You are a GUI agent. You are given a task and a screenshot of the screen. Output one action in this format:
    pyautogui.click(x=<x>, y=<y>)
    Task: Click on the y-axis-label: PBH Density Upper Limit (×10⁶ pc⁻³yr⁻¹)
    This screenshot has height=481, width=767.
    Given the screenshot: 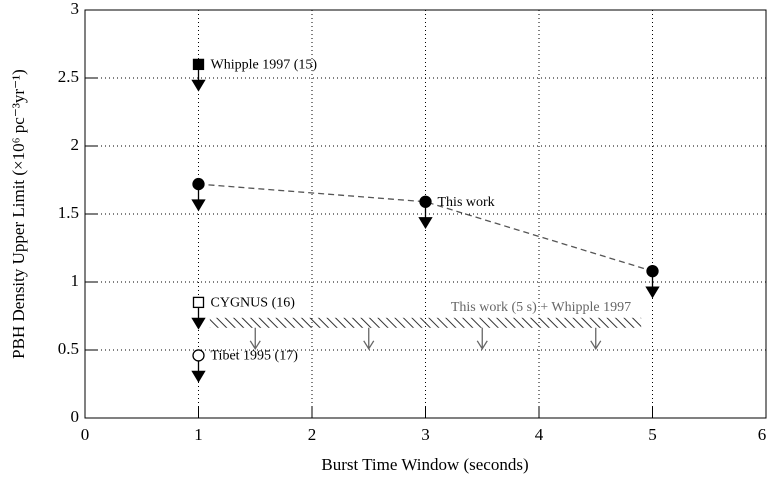 What is the action you would take?
    pyautogui.click(x=18, y=214)
    